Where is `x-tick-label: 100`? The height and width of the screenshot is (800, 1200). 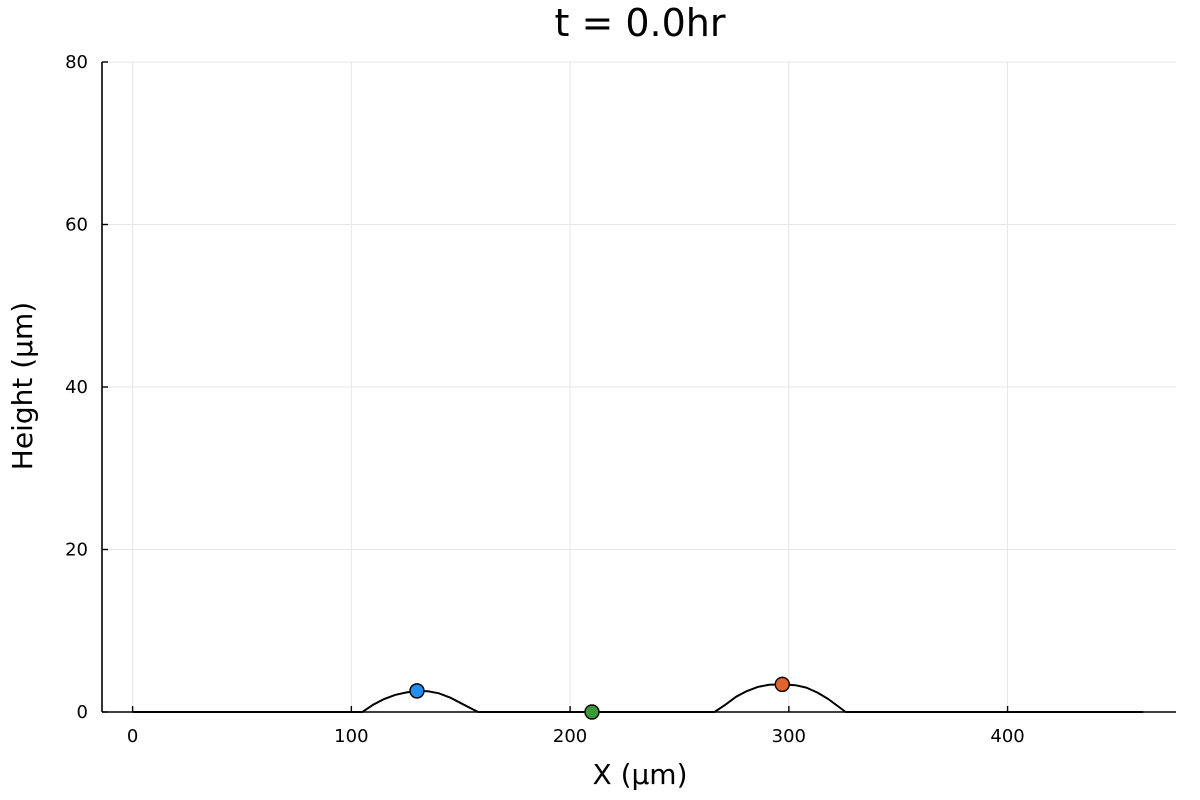 x-tick-label: 100 is located at coordinates (351, 736).